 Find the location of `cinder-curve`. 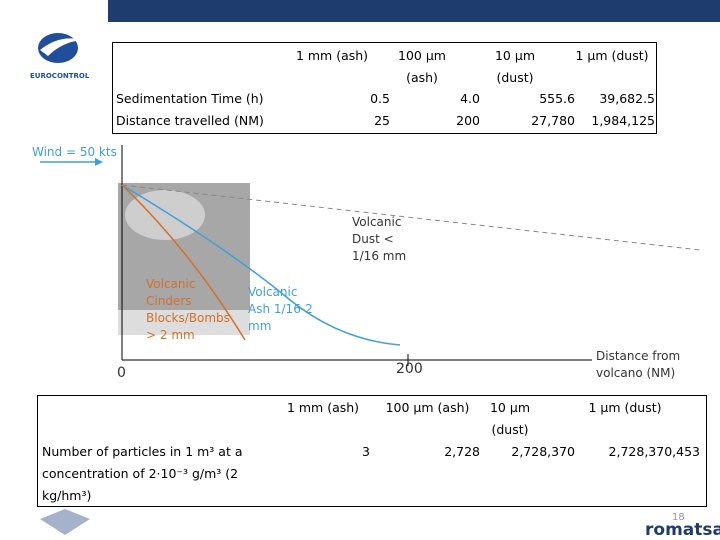

cinder-curve is located at coordinates (183, 262).